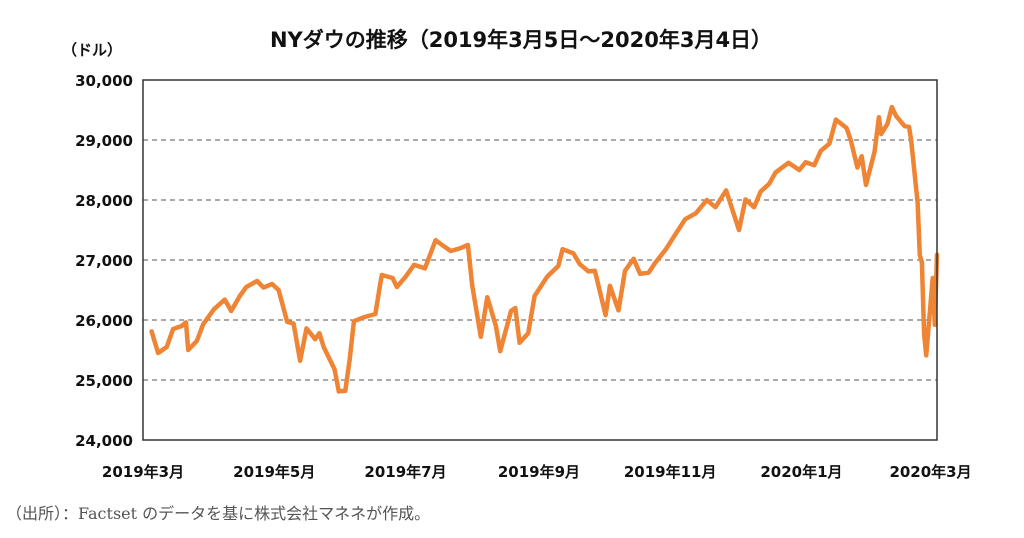 The width and height of the screenshot is (1024, 538). I want to click on x-tick-label: 2019年9月, so click(539, 472).